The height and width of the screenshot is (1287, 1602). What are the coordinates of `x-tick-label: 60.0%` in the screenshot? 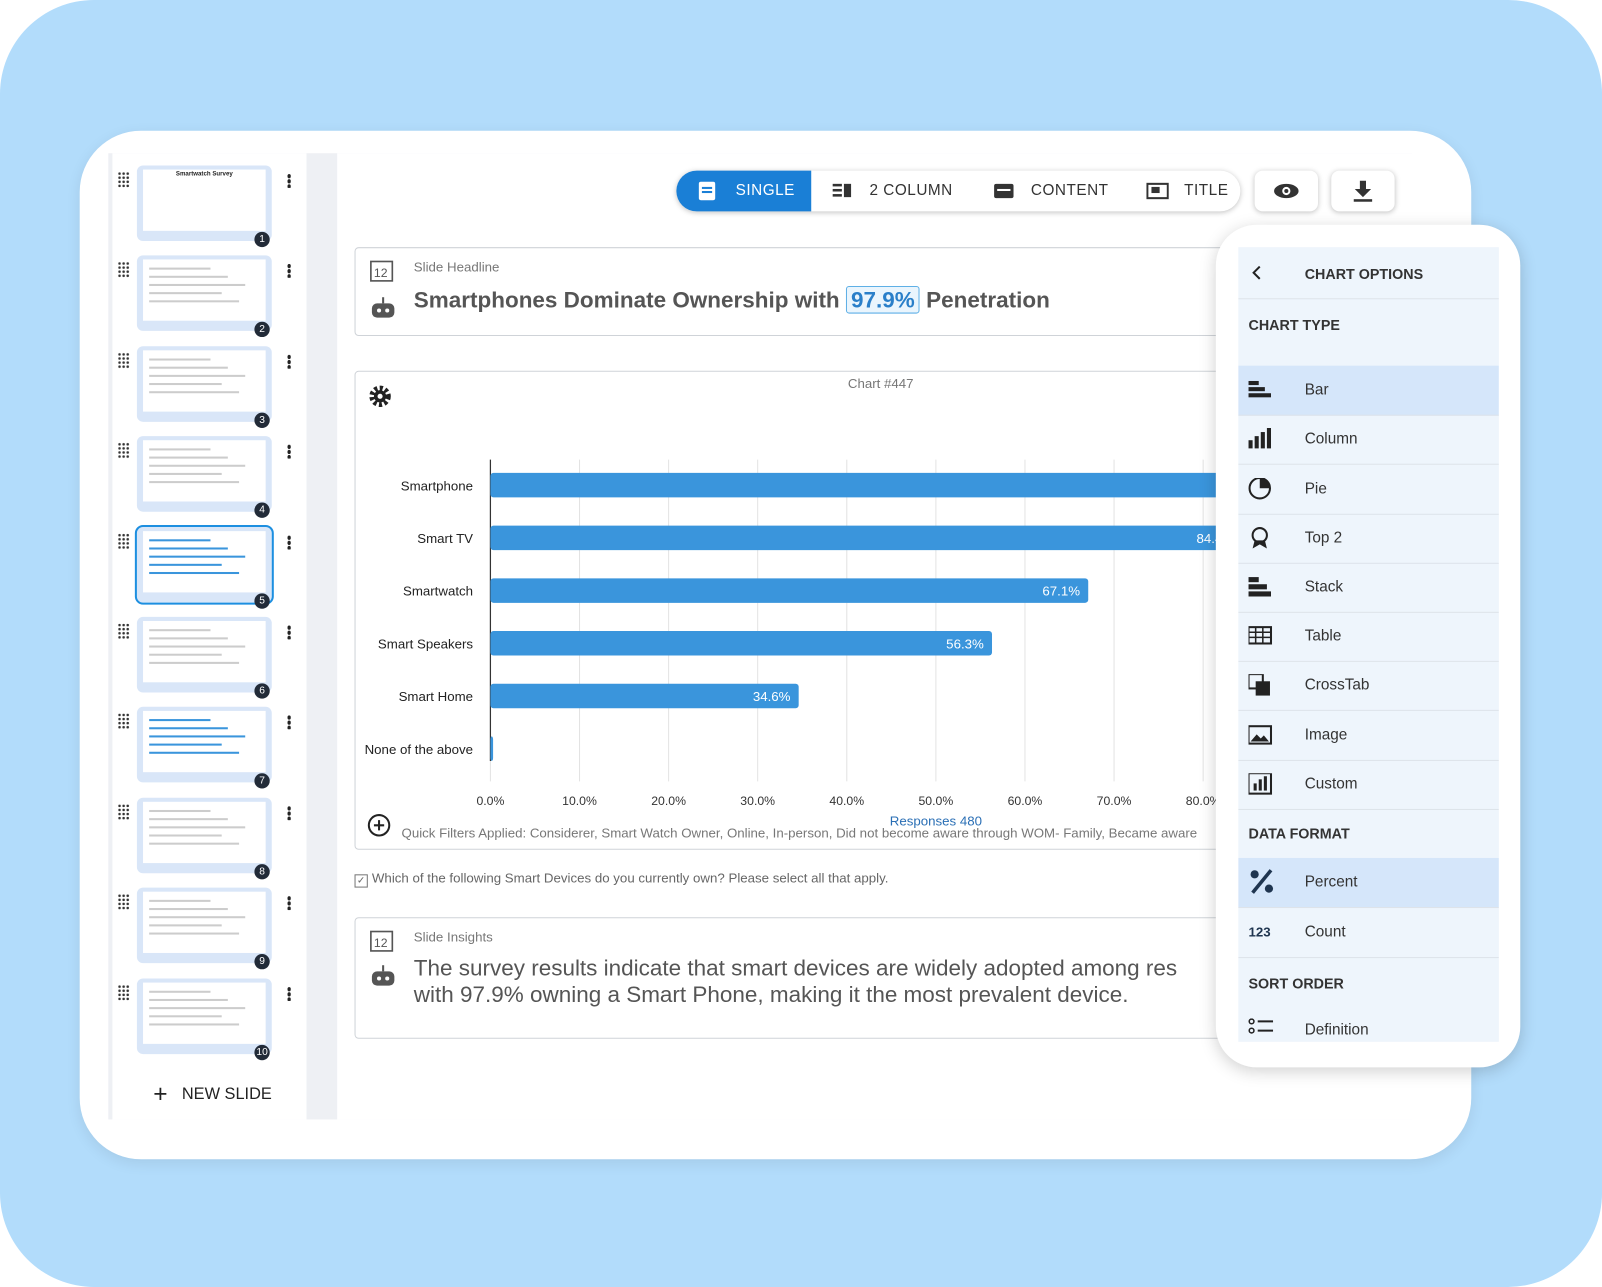 It's located at (1025, 801).